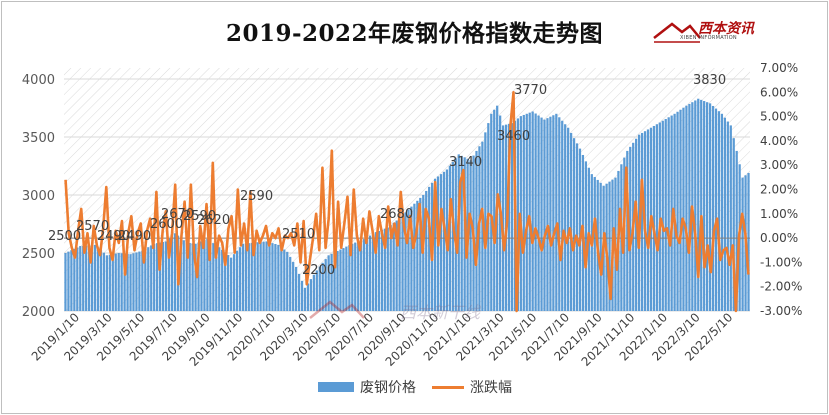 This screenshot has width=829, height=415. Describe the element at coordinates (448, 387) in the screenshot. I see `legend-line-swatch` at that location.